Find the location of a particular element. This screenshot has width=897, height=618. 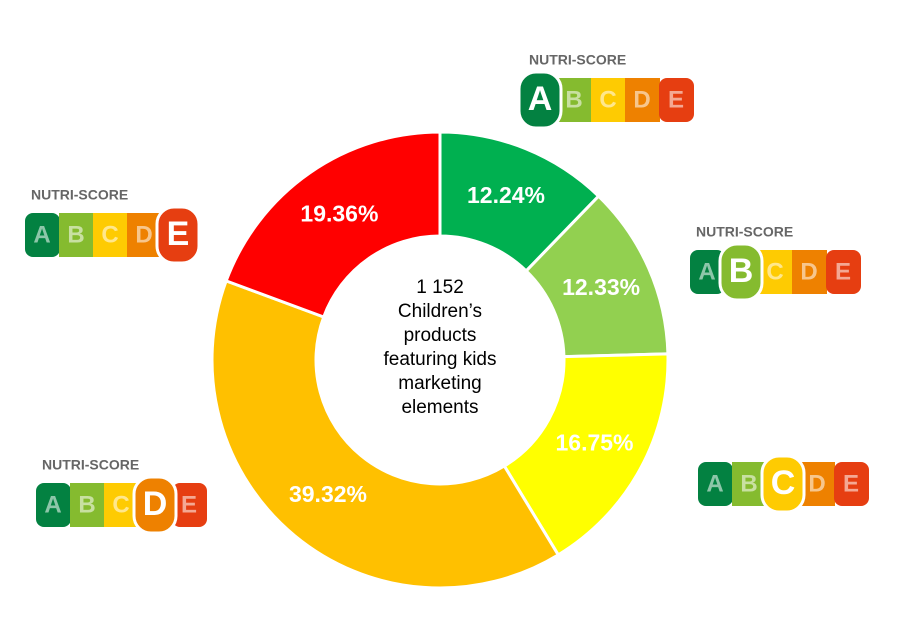

center-text: products is located at coordinates (440, 335).